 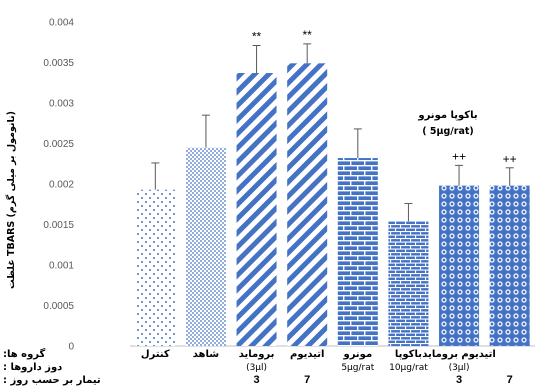 What do you see at coordinates (61, 185) in the screenshot?
I see `y-tick-label: 0.002` at bounding box center [61, 185].